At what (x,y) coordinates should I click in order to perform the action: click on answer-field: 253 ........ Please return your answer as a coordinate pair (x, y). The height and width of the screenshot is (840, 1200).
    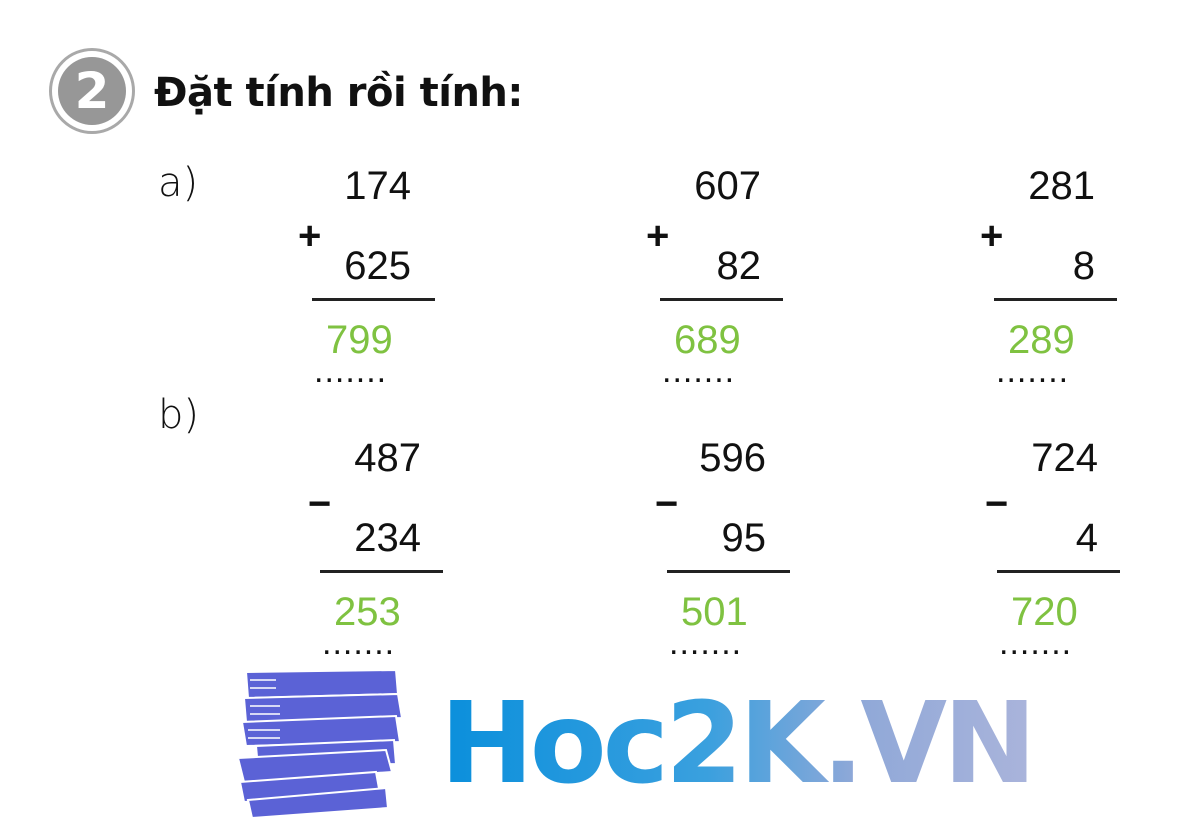
    Looking at the image, I should click on (377, 626).